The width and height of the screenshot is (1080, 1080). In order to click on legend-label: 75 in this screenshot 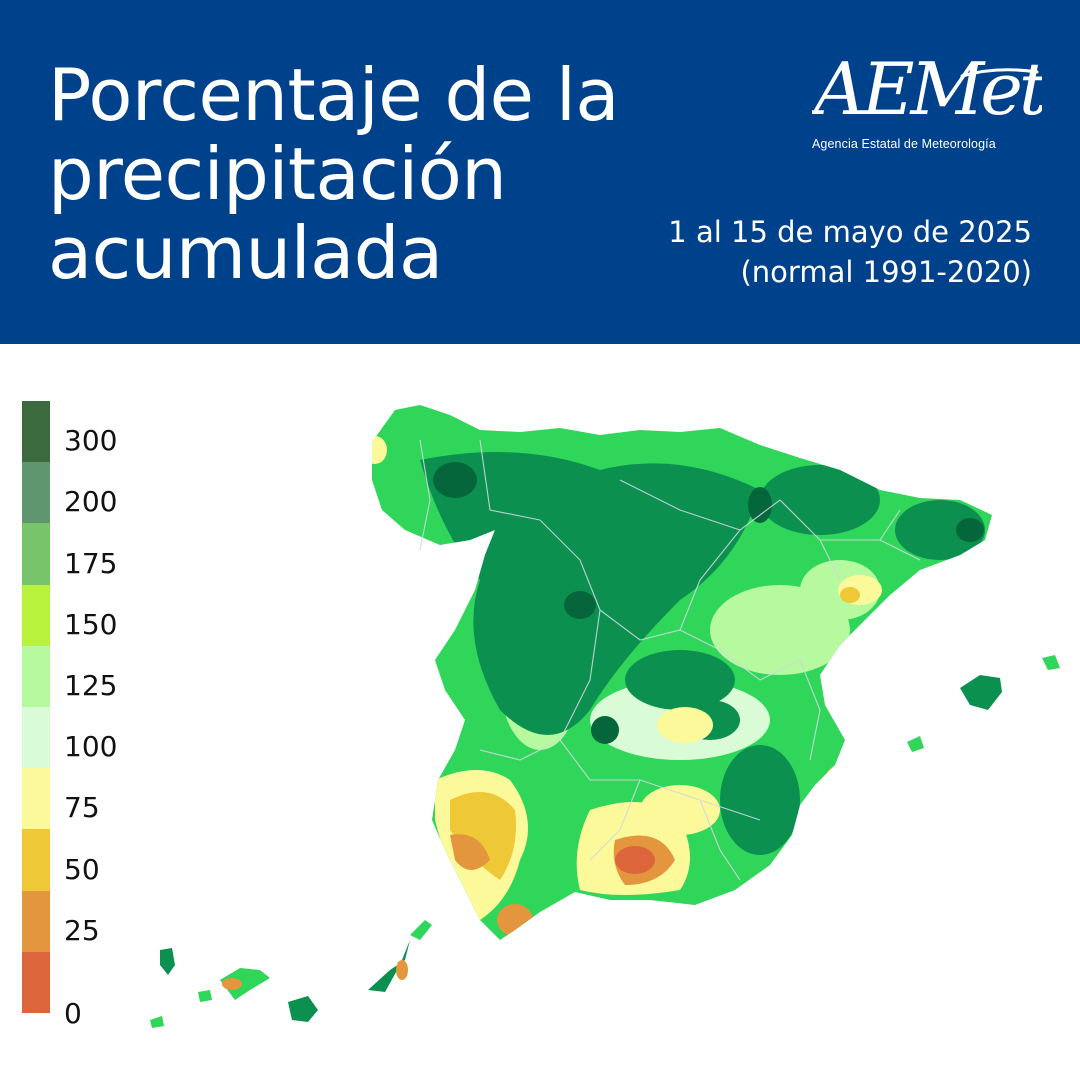, I will do `click(82, 808)`.